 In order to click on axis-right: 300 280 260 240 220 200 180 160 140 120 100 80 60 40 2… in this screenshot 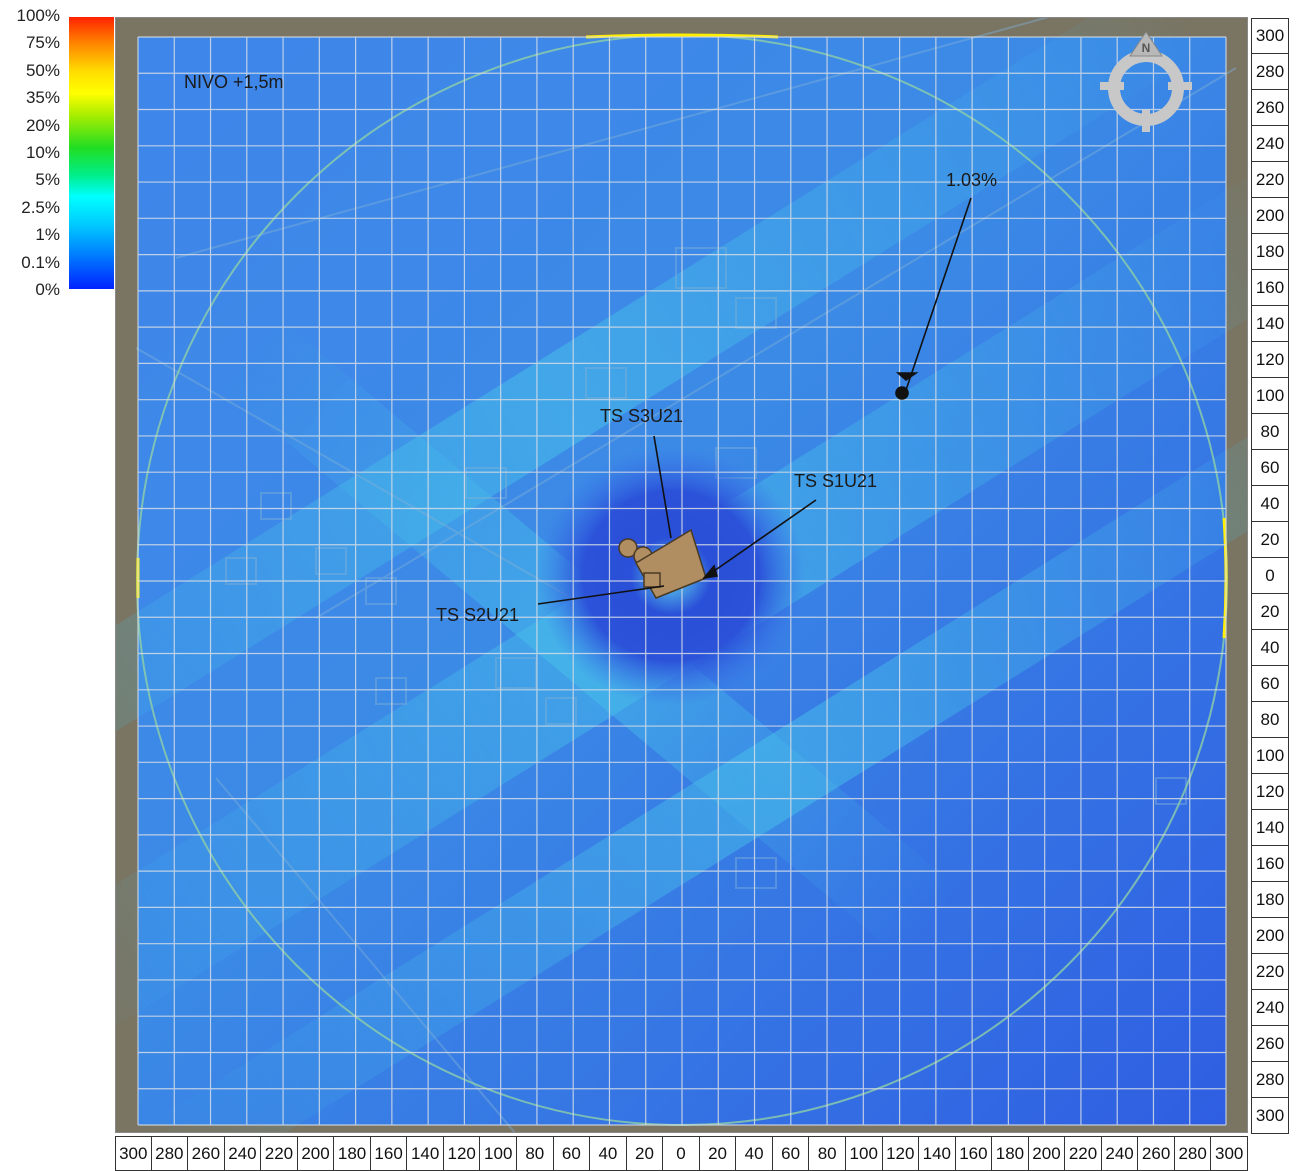, I will do `click(1270, 576)`.